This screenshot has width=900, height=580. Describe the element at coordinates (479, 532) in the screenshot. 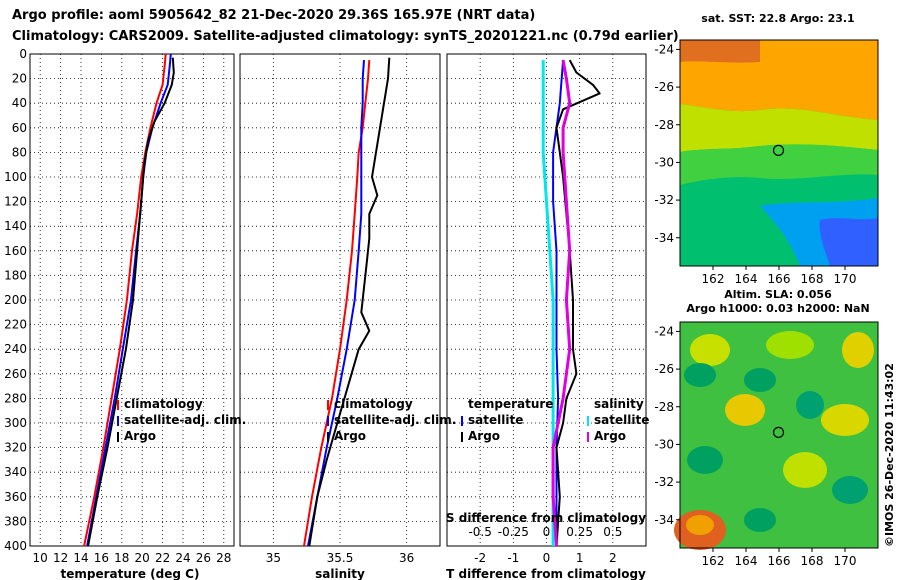

I see `s-tick-label: -0.5` at that location.